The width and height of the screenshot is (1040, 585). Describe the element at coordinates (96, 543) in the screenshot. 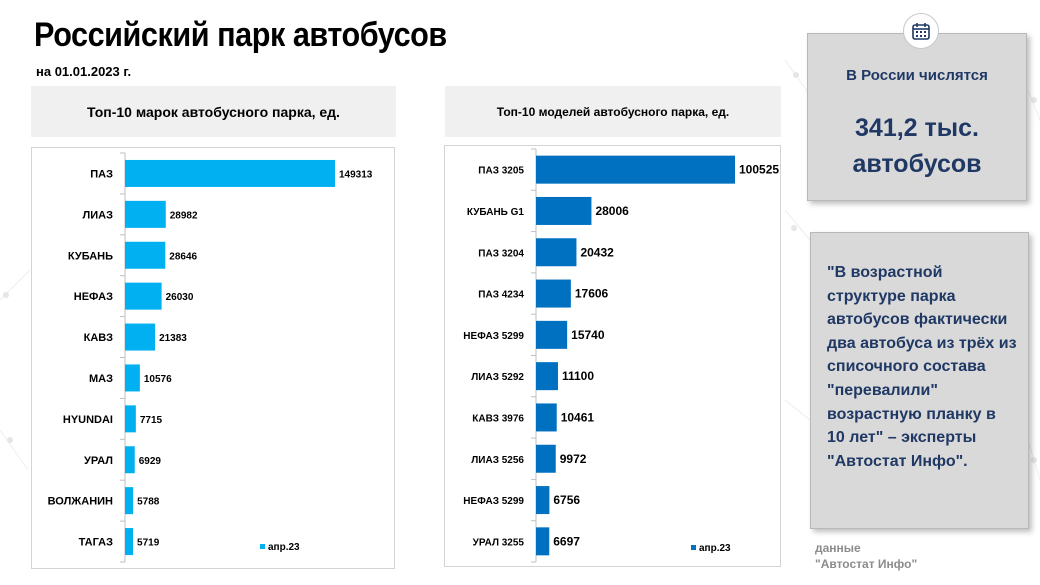

I see `category-label: ТАГАЗ` at that location.